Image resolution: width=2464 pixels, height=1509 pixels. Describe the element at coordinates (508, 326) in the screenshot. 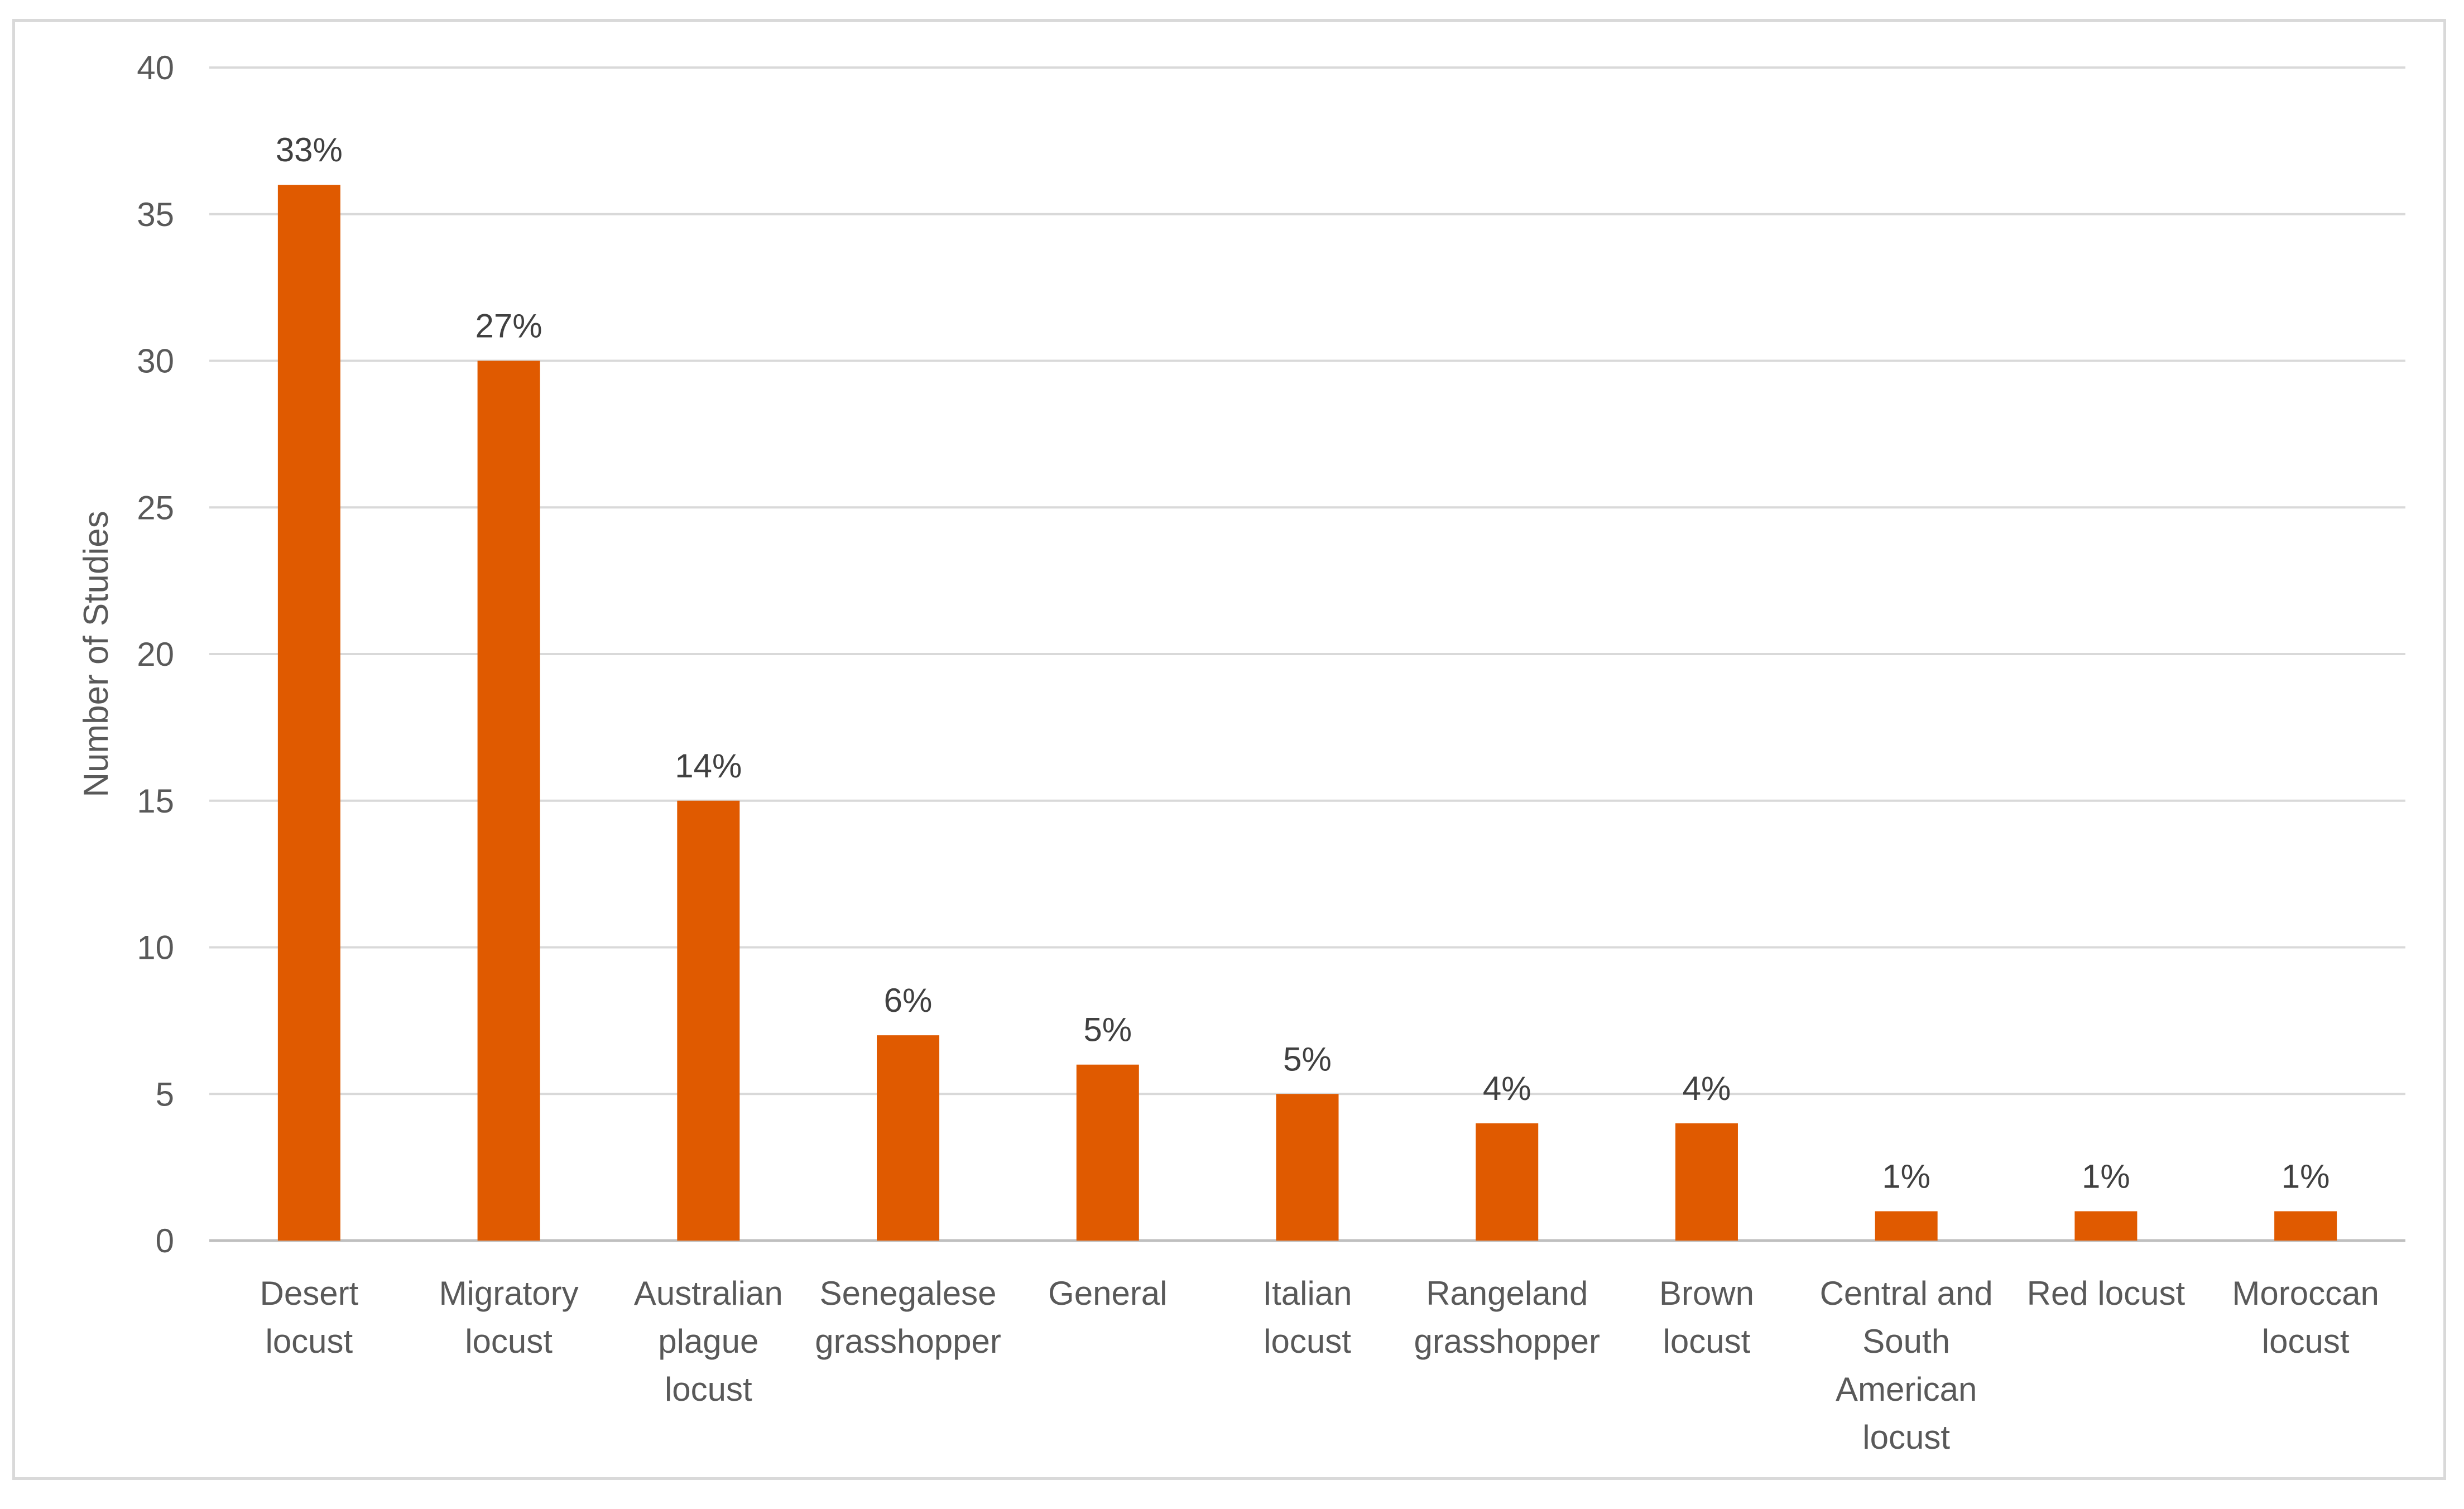

I see `data-label: 27%` at that location.